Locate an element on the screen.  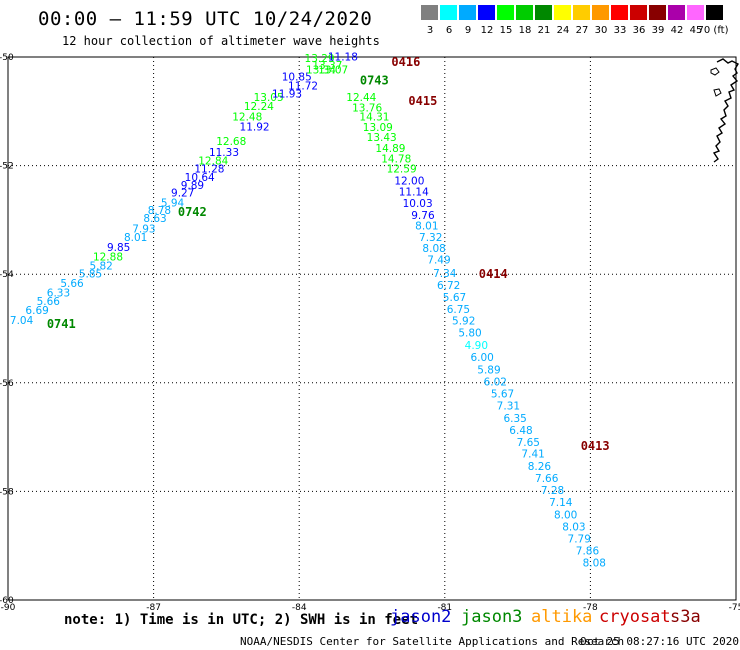
wave-height-value: 6.00 is located at coordinates (481, 358).